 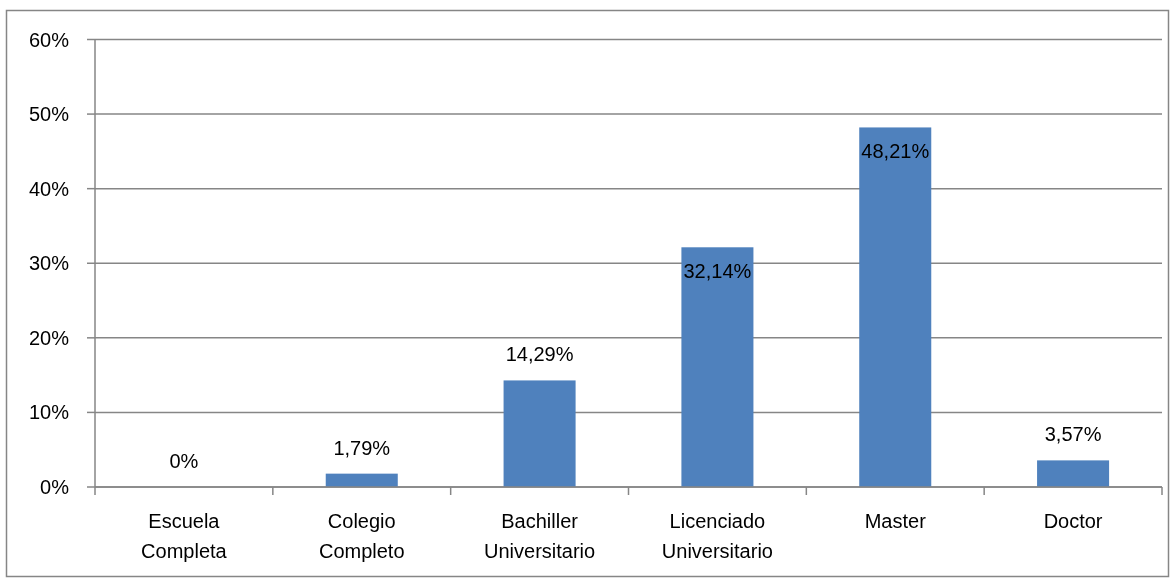 What do you see at coordinates (49, 263) in the screenshot?
I see `y-tick-label: 30%` at bounding box center [49, 263].